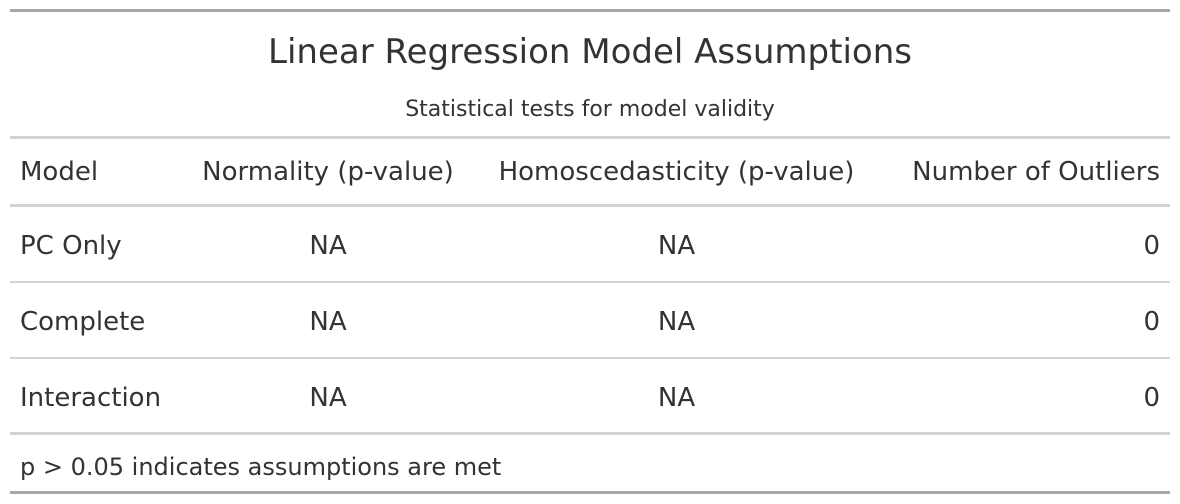 This screenshot has width=1180, height=504. What do you see at coordinates (261, 467) in the screenshot?
I see `table-footnote: p > 0.05 indicates assumptions are met` at bounding box center [261, 467].